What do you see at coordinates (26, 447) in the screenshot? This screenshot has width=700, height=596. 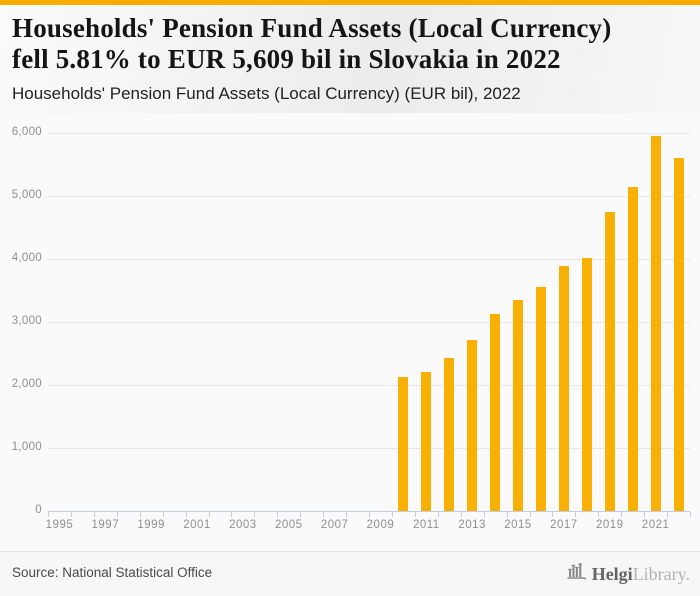 I see `y-axis-tick-label: 1,000` at bounding box center [26, 447].